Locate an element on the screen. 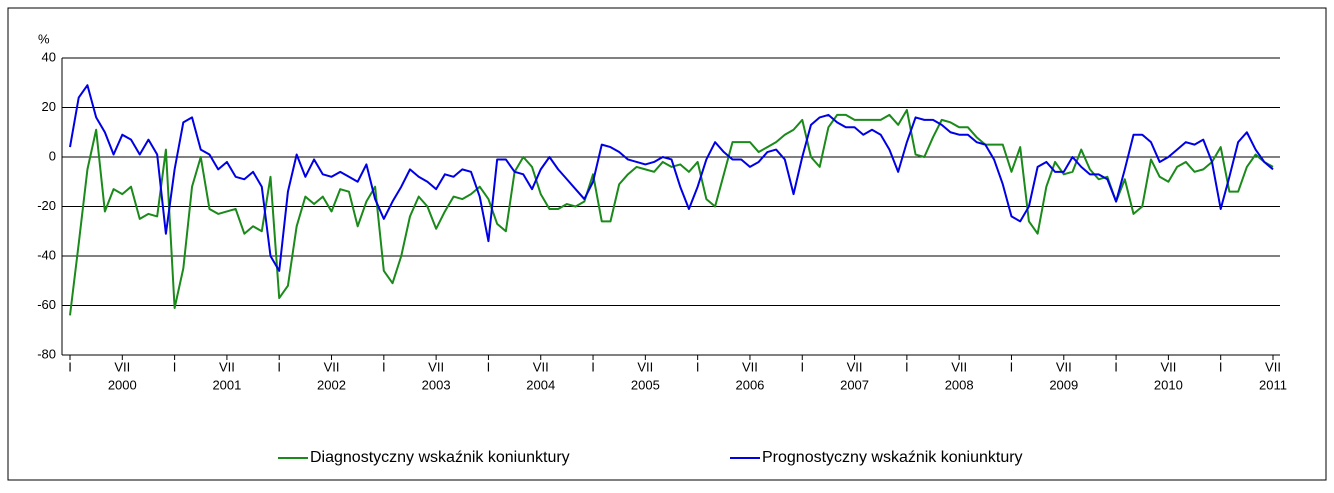 The width and height of the screenshot is (1334, 493). year-label: 2008 is located at coordinates (959, 384).